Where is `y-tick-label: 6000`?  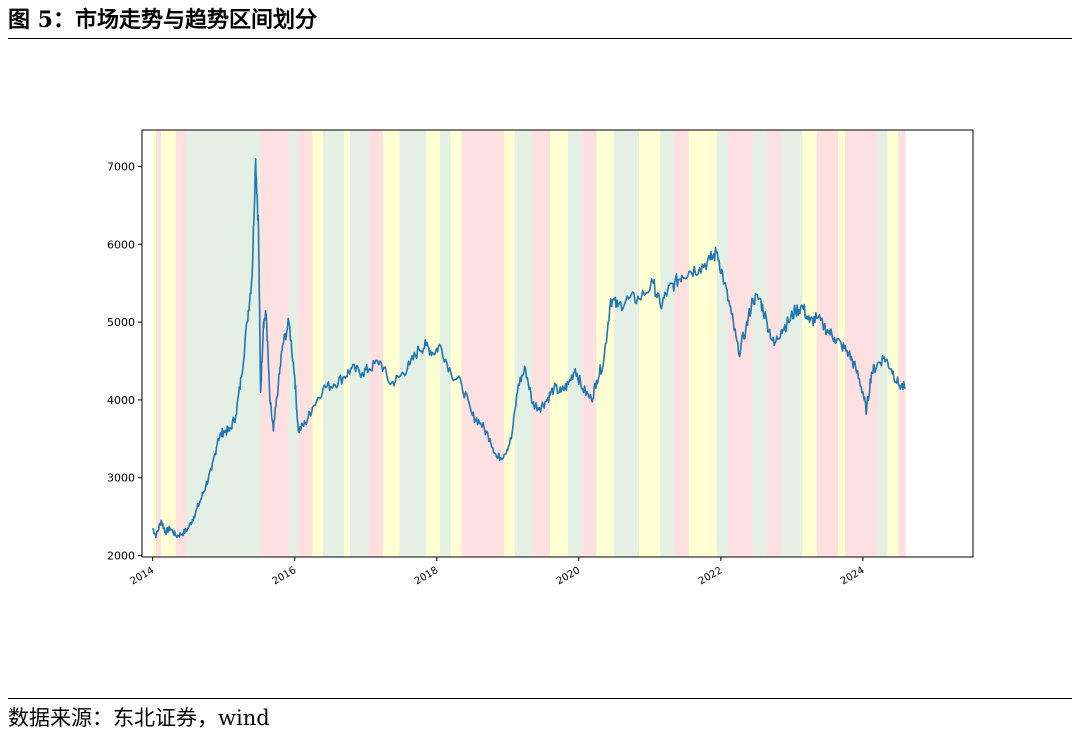 y-tick-label: 6000 is located at coordinates (121, 244).